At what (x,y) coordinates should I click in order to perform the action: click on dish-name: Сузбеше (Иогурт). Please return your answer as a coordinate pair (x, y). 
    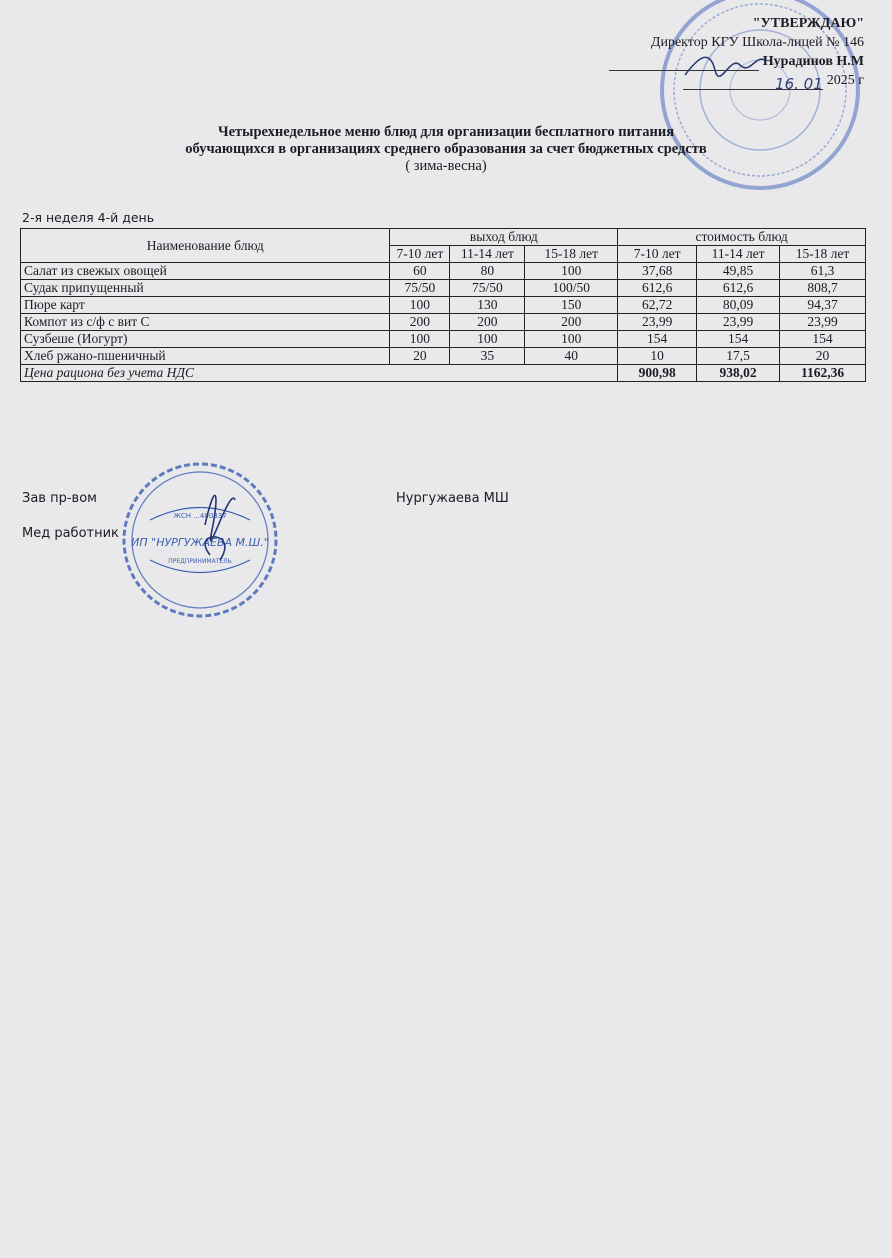
    Looking at the image, I should click on (205, 339).